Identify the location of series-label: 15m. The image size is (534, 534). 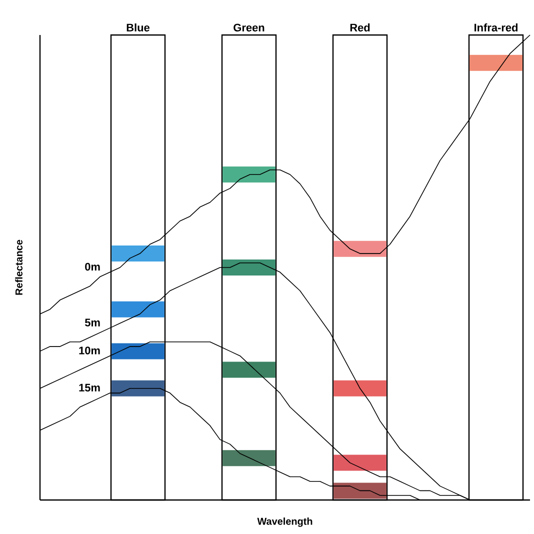
(89, 388).